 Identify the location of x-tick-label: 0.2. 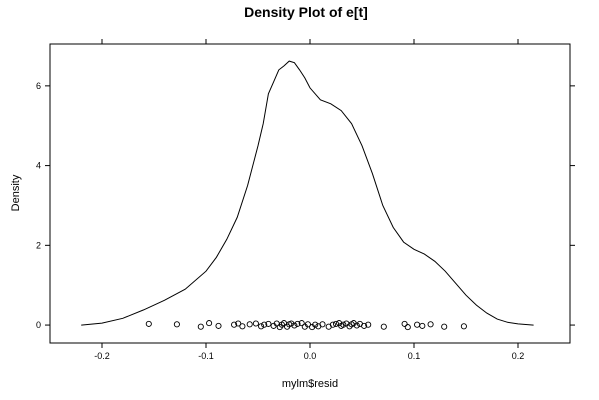
(518, 356).